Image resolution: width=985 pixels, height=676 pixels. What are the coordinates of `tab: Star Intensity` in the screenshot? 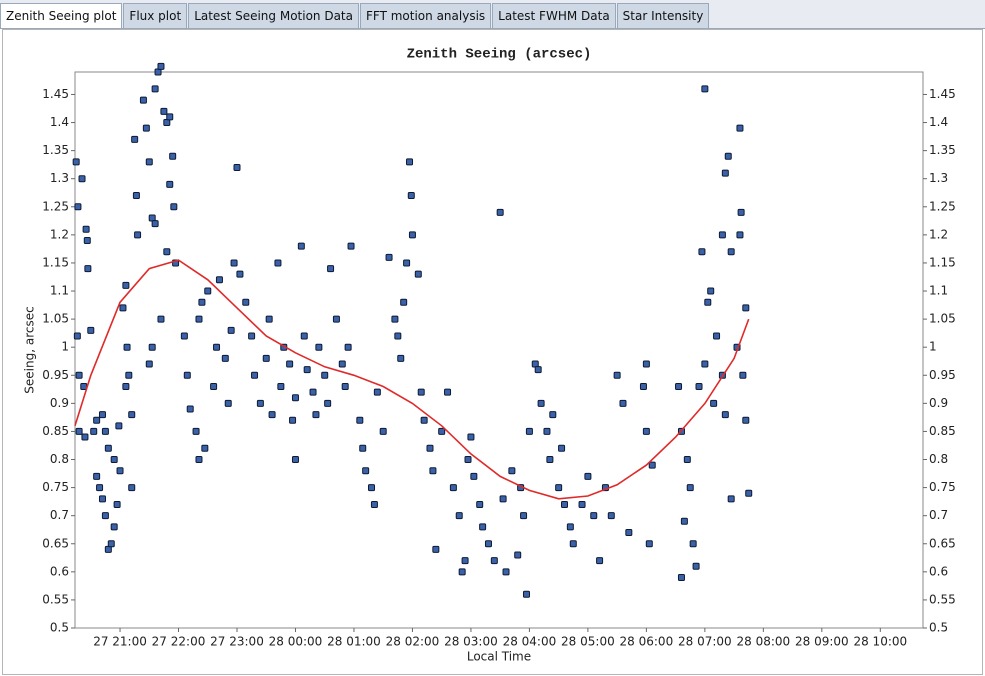 It's located at (663, 15).